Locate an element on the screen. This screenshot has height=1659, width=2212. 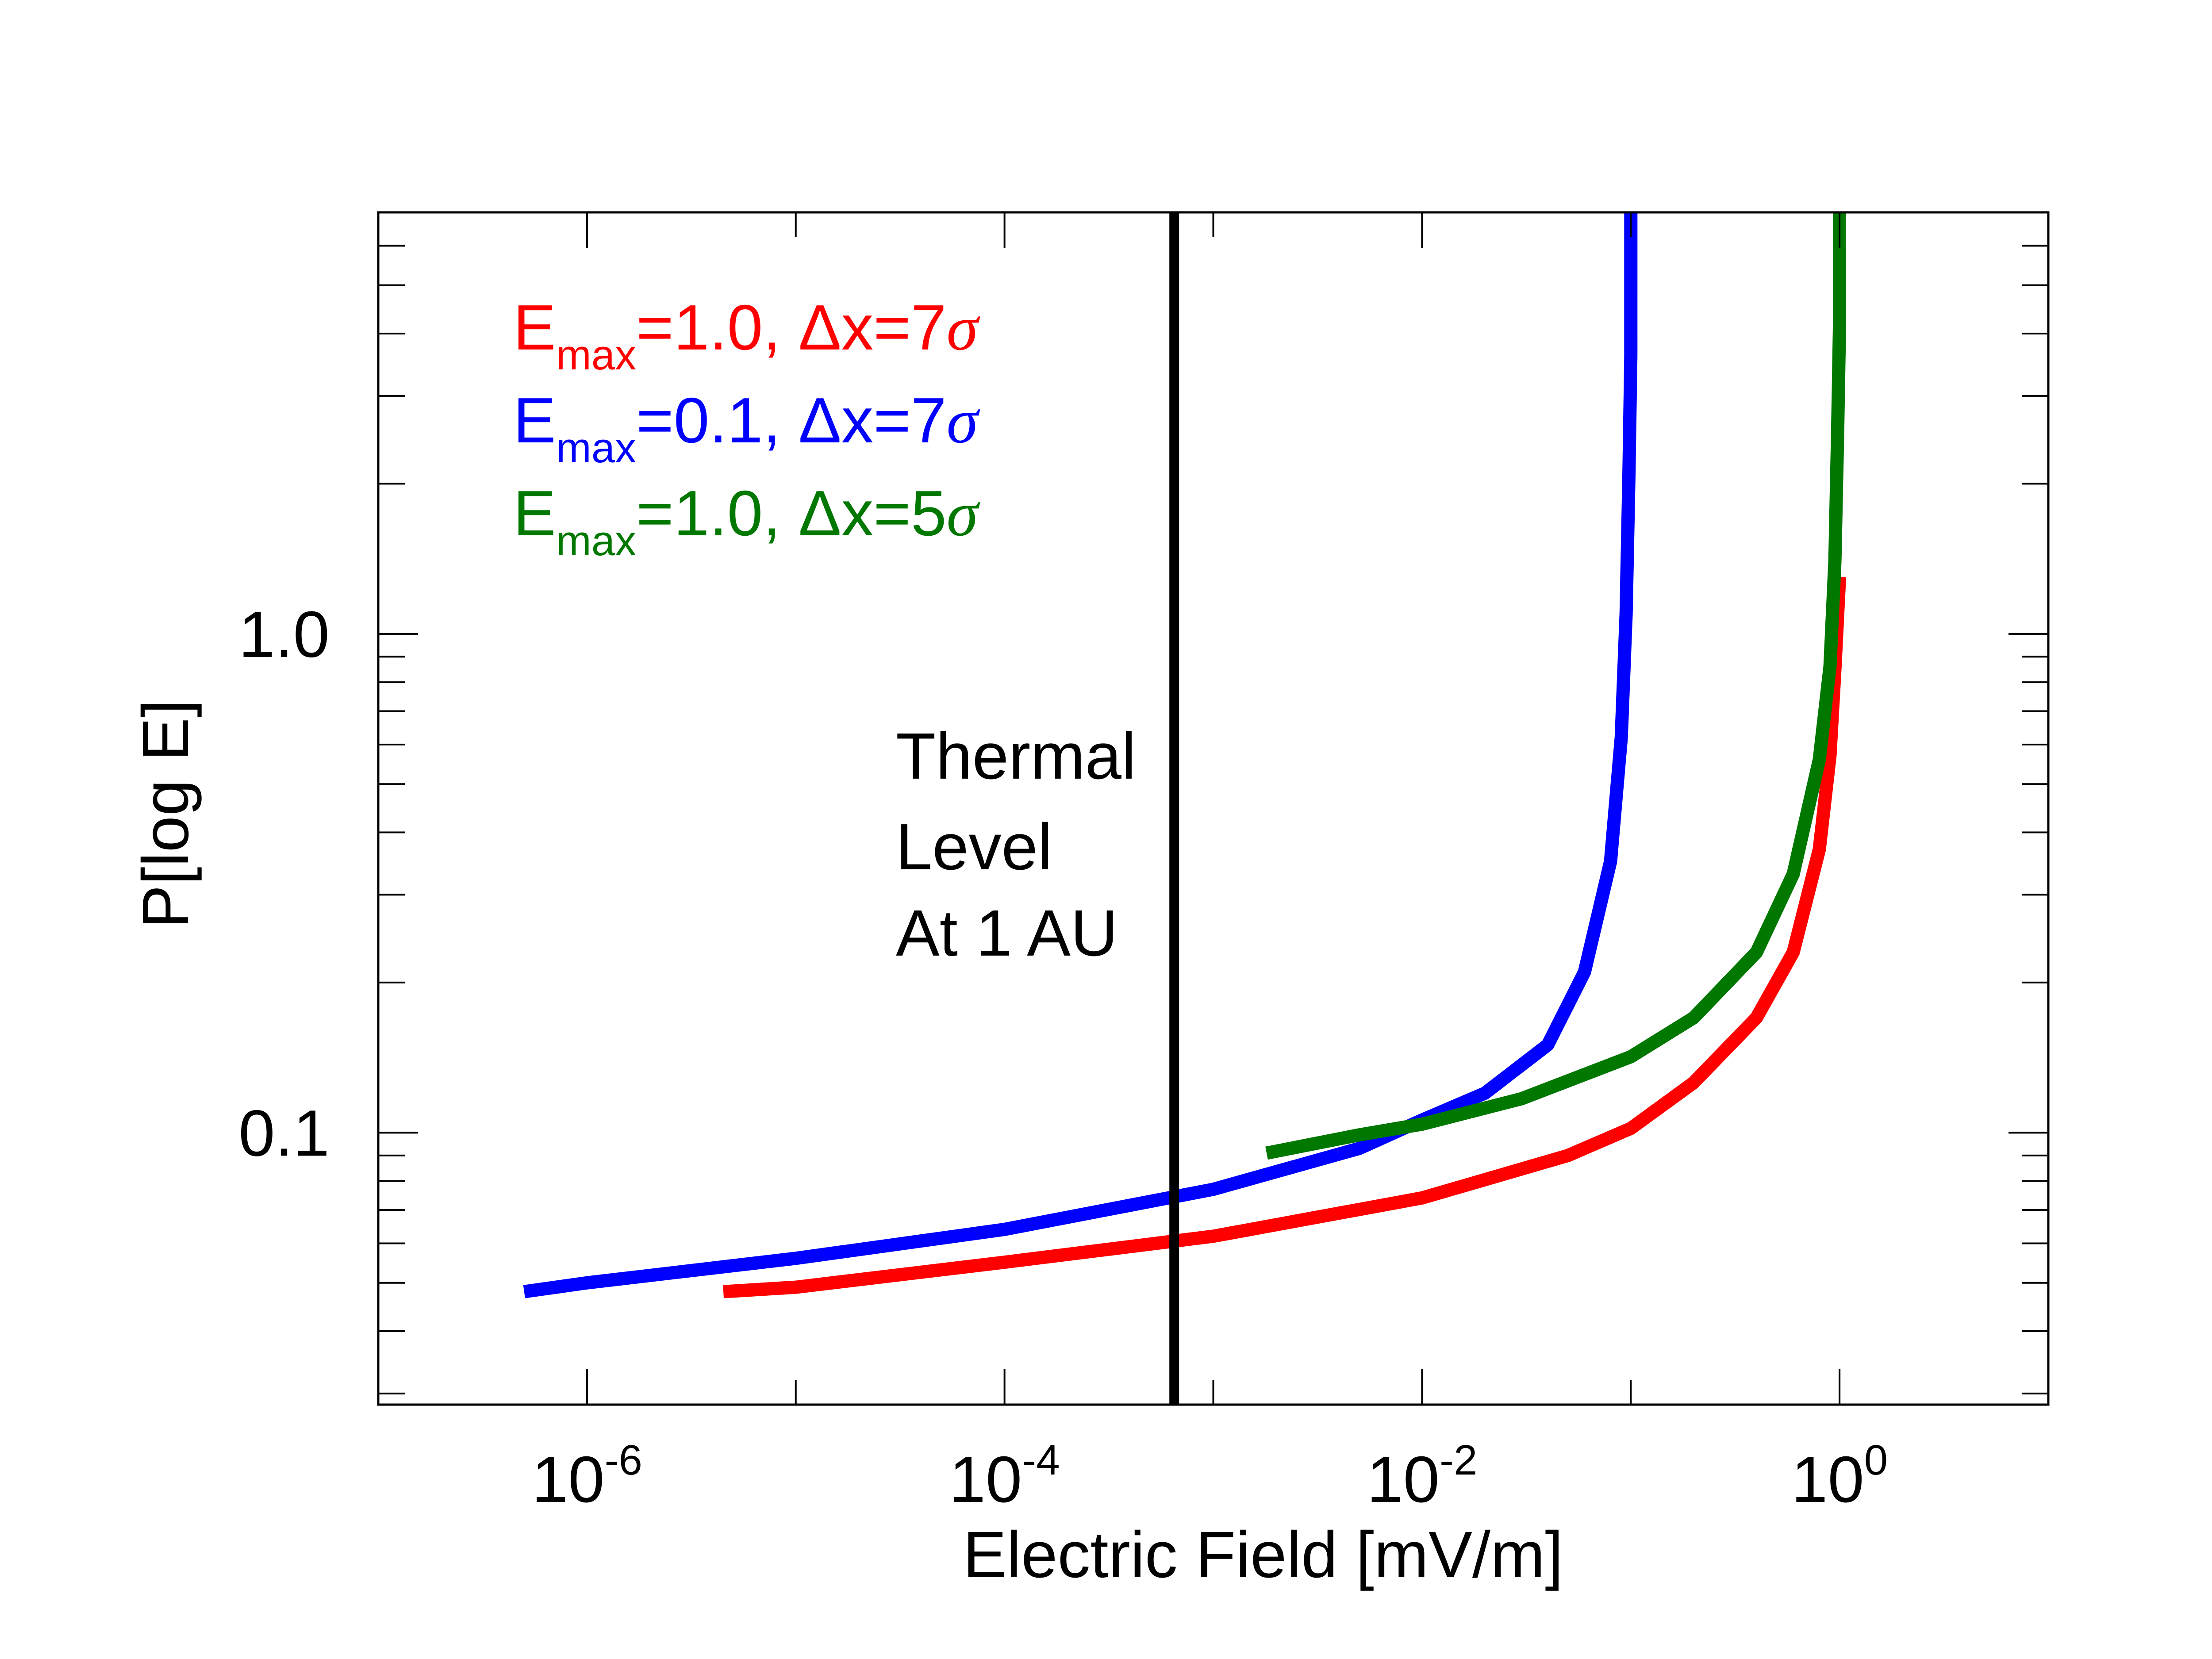
thermal-level-annotation: Thermal Level At 1 AU is located at coordinates (1016, 845).